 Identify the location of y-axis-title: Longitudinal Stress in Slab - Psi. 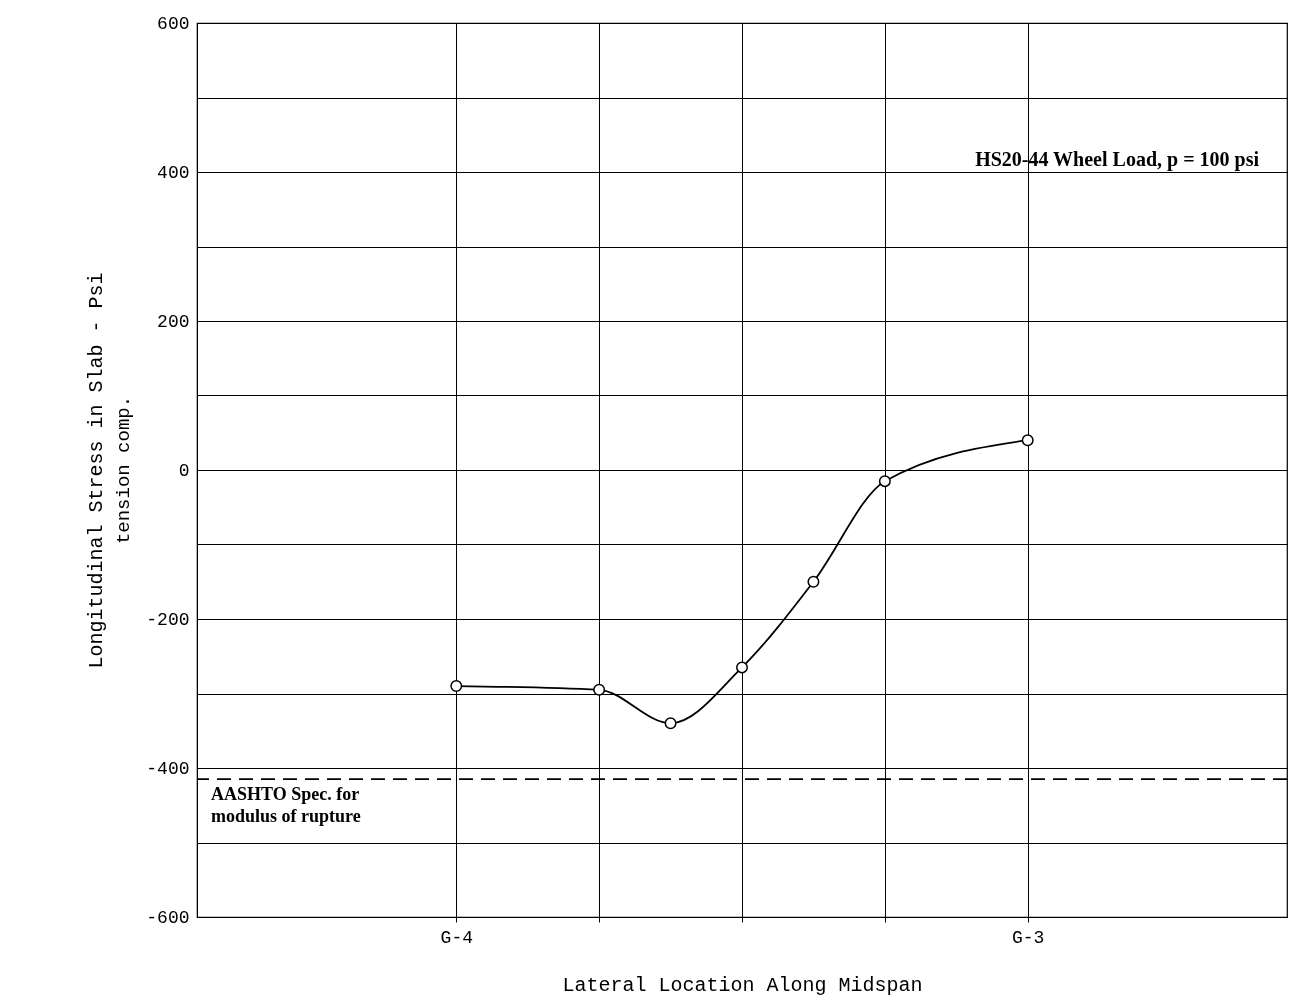
(97, 470).